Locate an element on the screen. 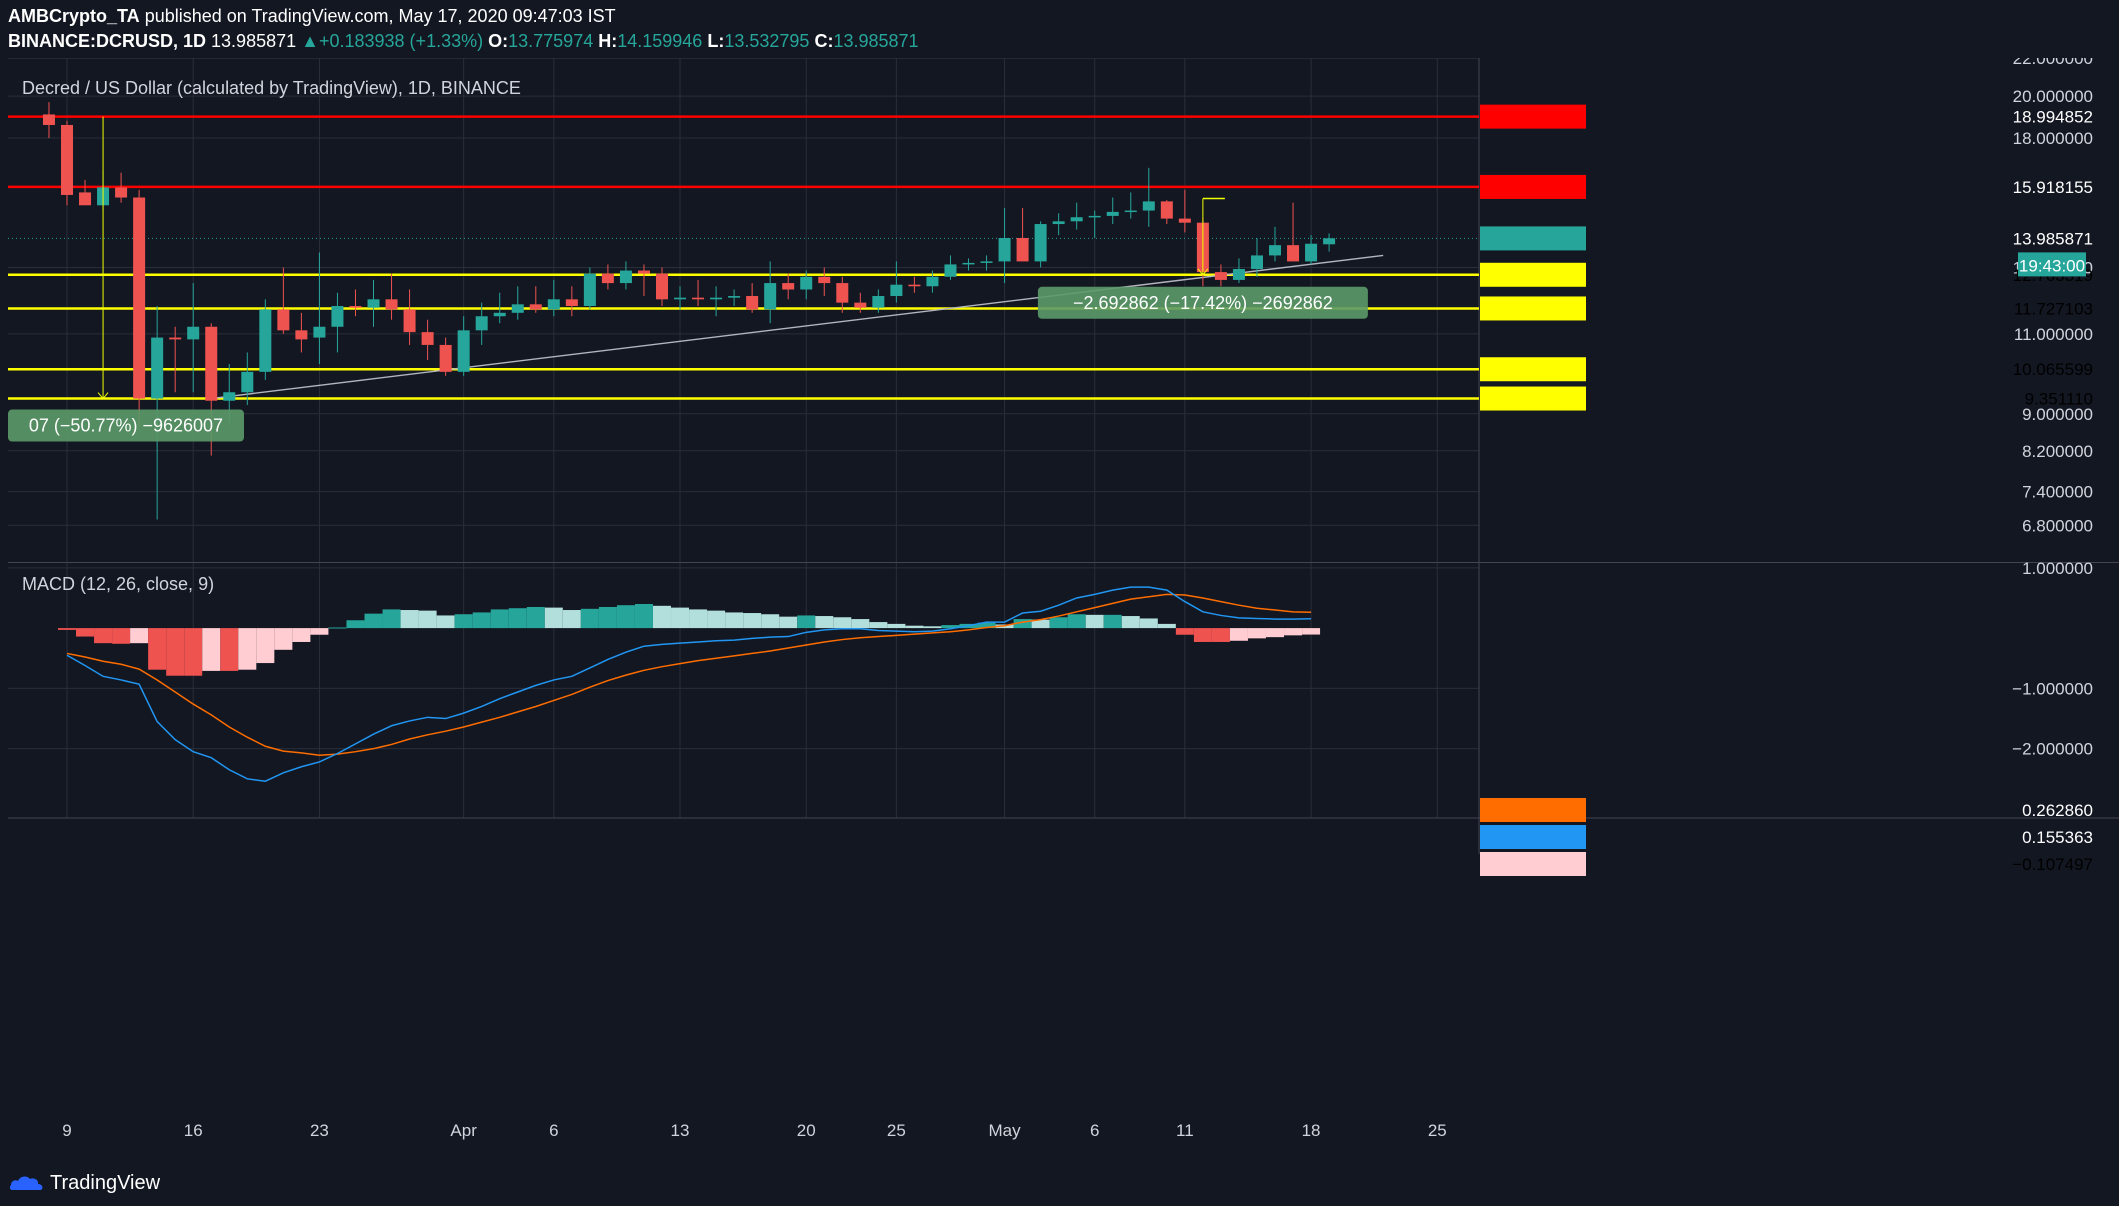 The width and height of the screenshot is (2119, 1206). time-tick-label: 9 is located at coordinates (66, 1130).